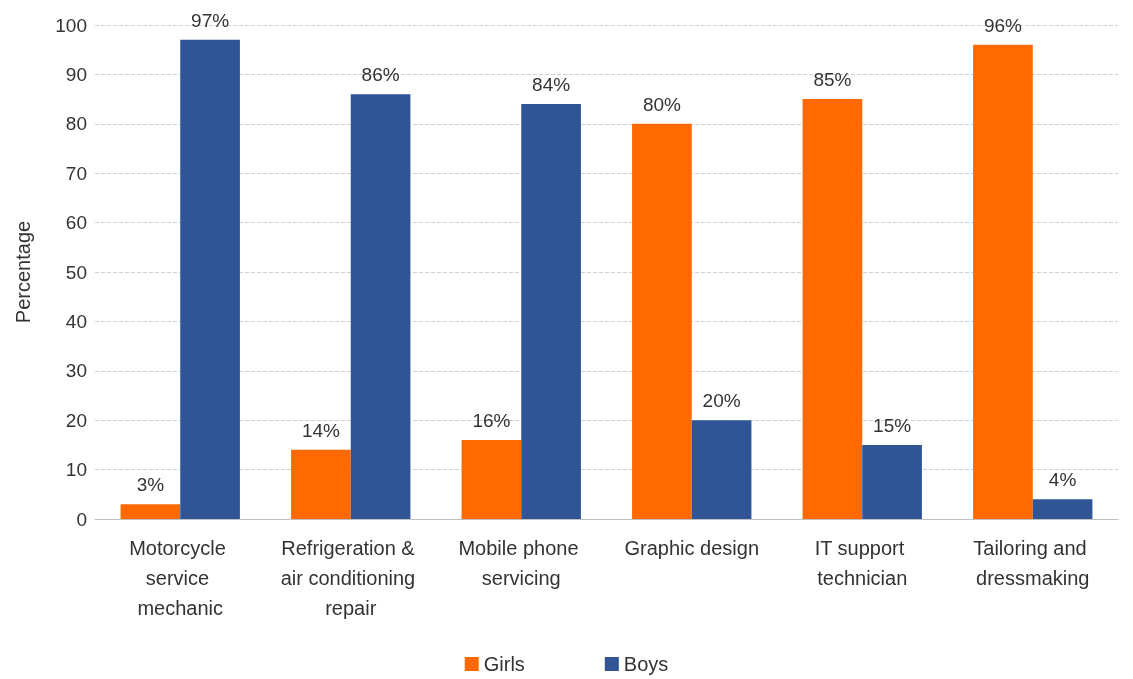 Image resolution: width=1133 pixels, height=679 pixels. Describe the element at coordinates (692, 548) in the screenshot. I see `x-tick-label: Graphic design` at that location.